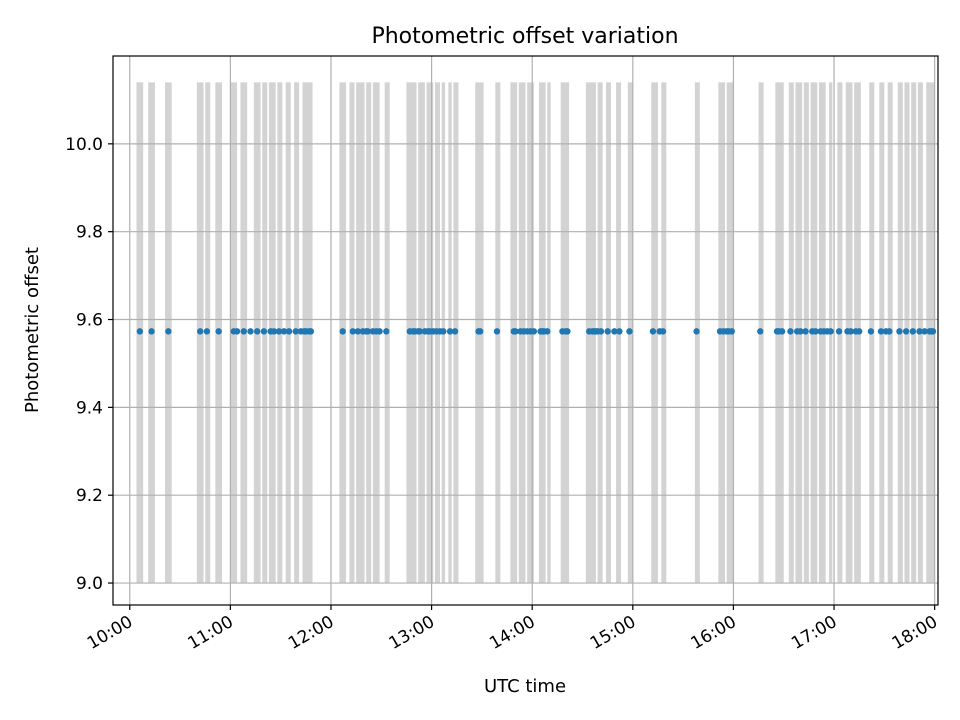 The height and width of the screenshot is (720, 960). What do you see at coordinates (525, 686) in the screenshot?
I see `x-axis-label: UTC time` at bounding box center [525, 686].